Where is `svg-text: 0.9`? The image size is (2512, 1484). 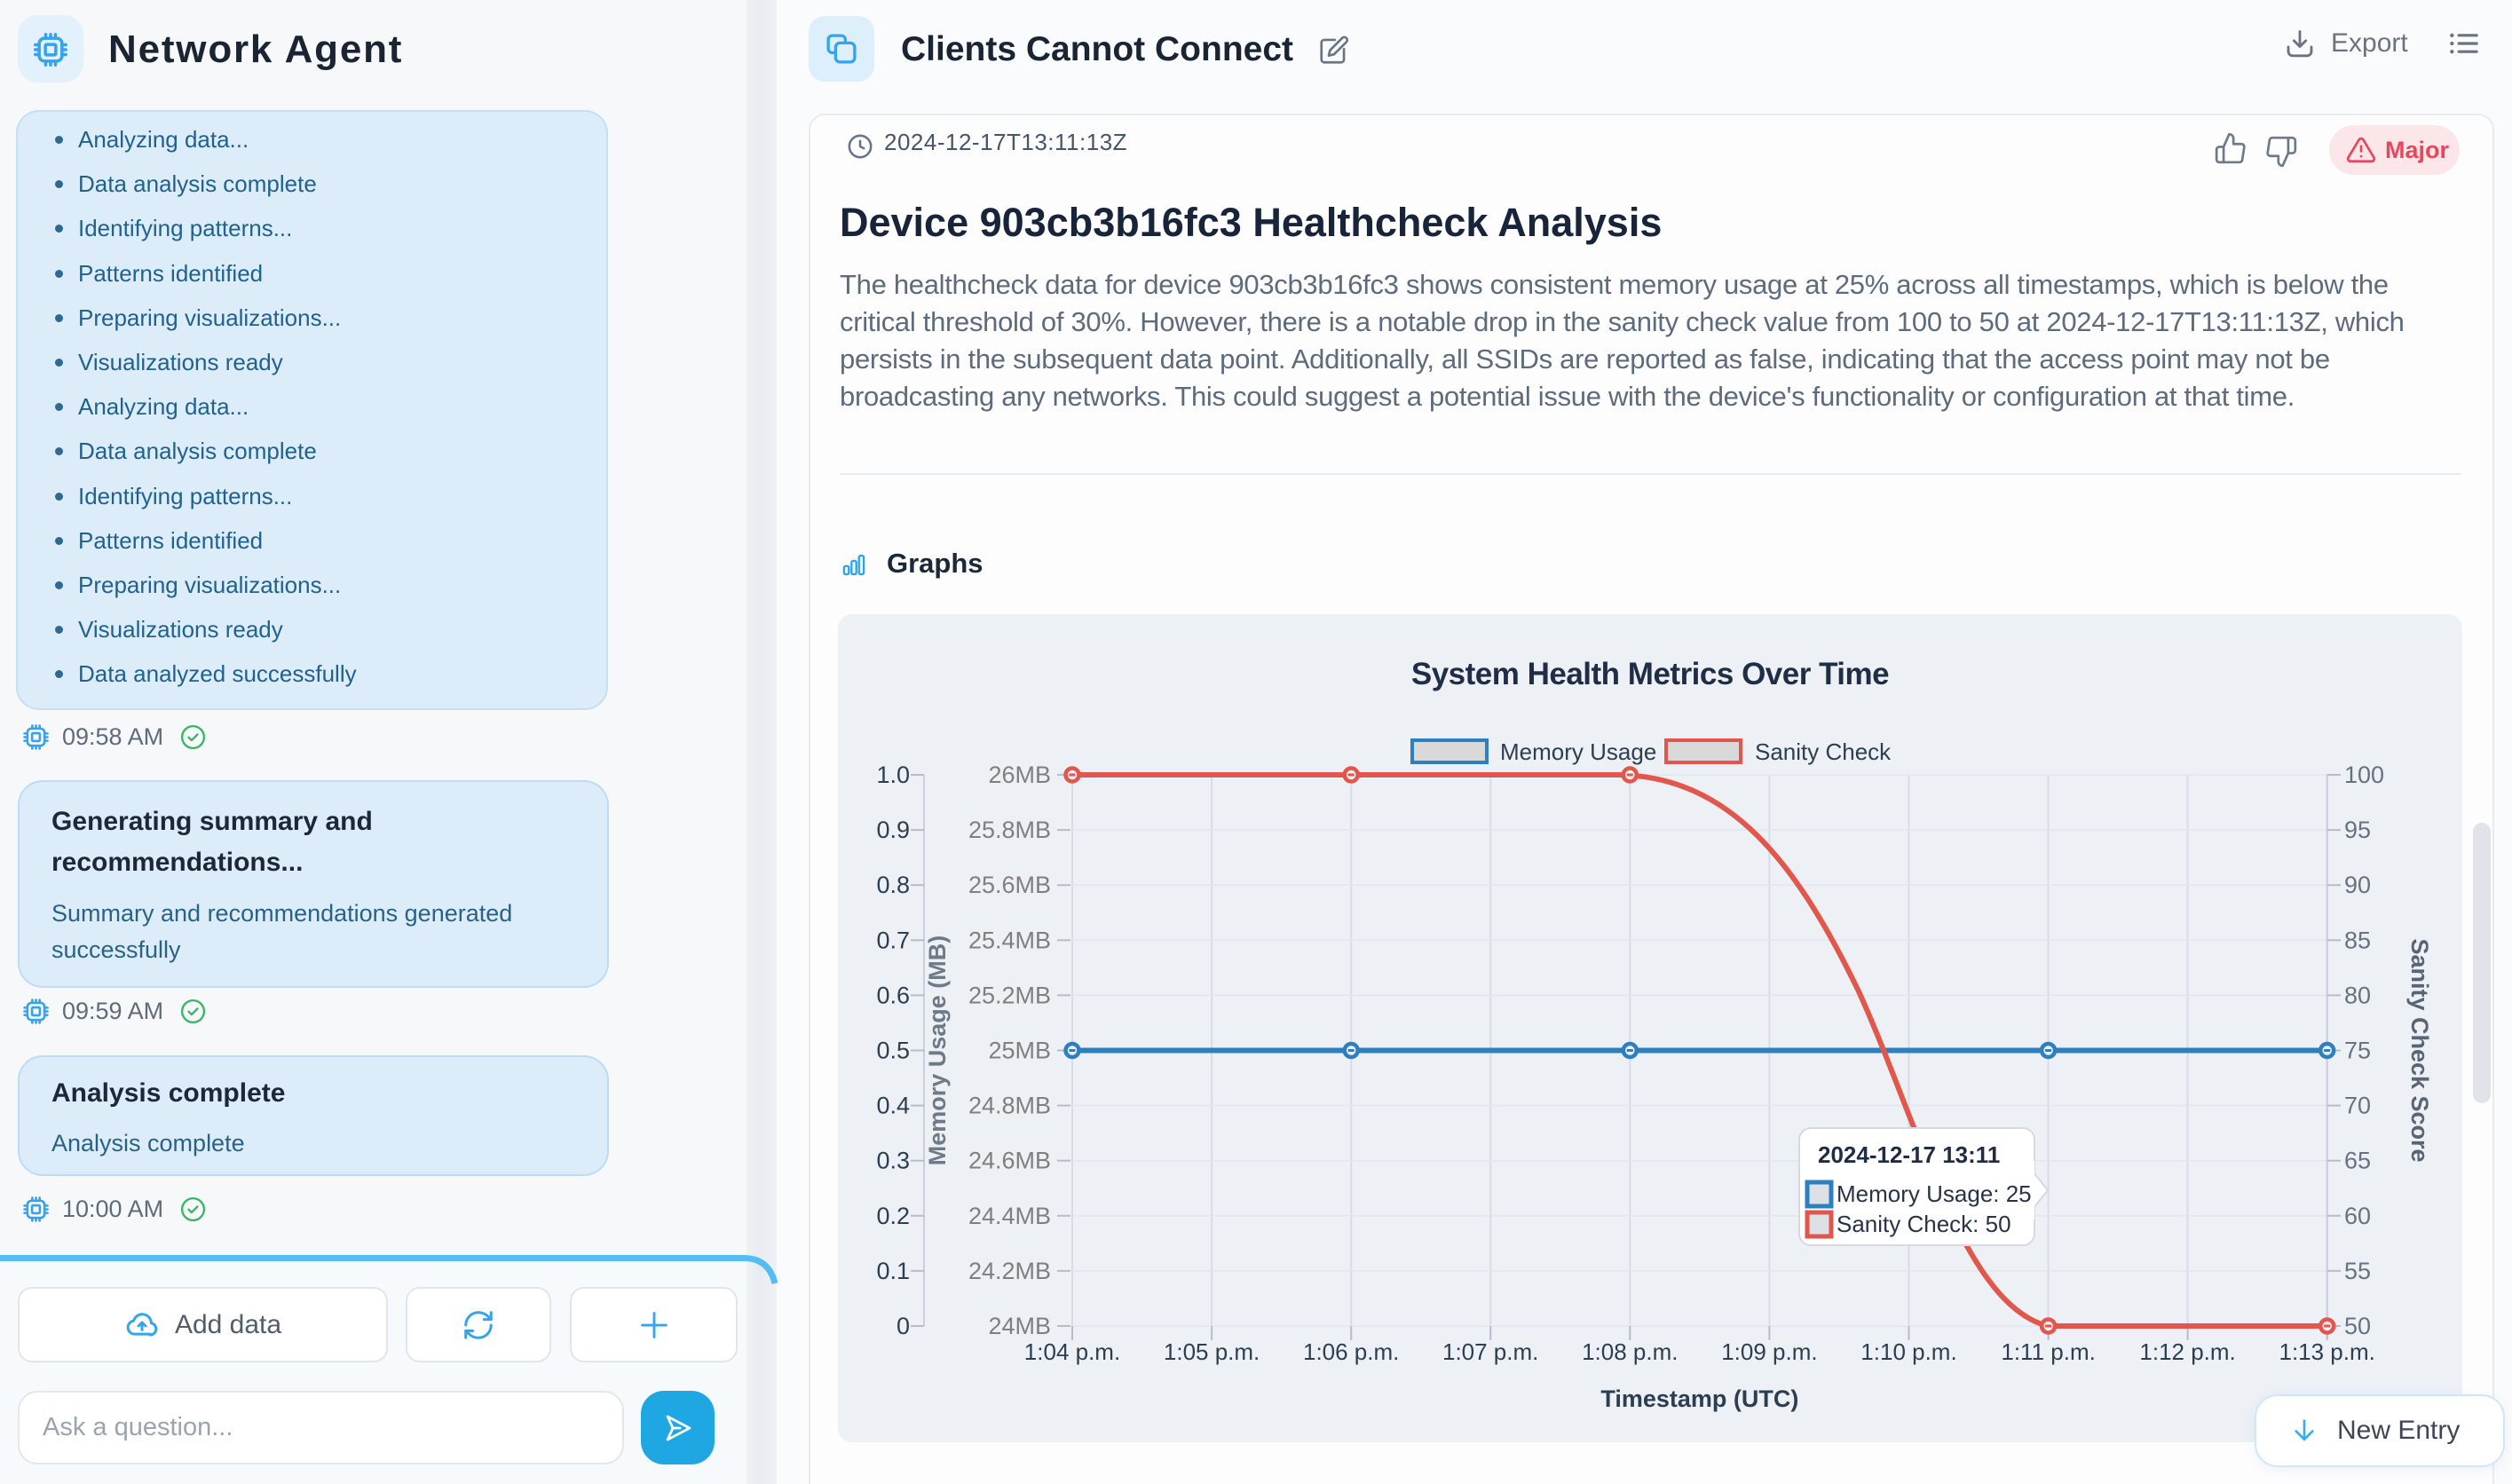
svg-text: 0.9 is located at coordinates (893, 830).